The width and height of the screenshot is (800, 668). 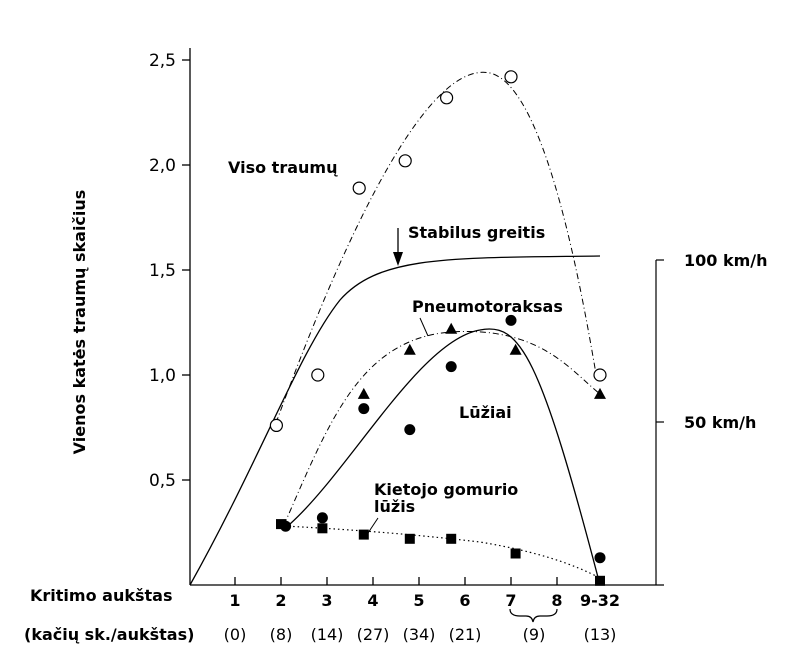 What do you see at coordinates (162, 271) in the screenshot?
I see `y-tick-label: 1,5` at bounding box center [162, 271].